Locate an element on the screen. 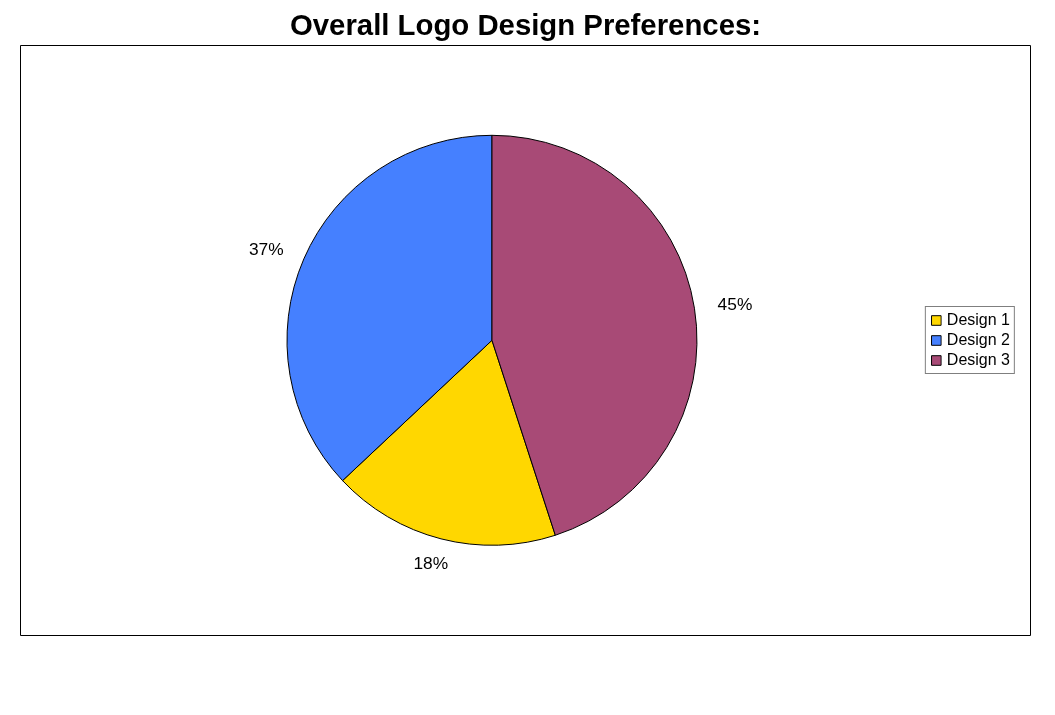 This screenshot has width=1055, height=715. chart-title: Overall Logo Design Preferences: is located at coordinates (525, 24).